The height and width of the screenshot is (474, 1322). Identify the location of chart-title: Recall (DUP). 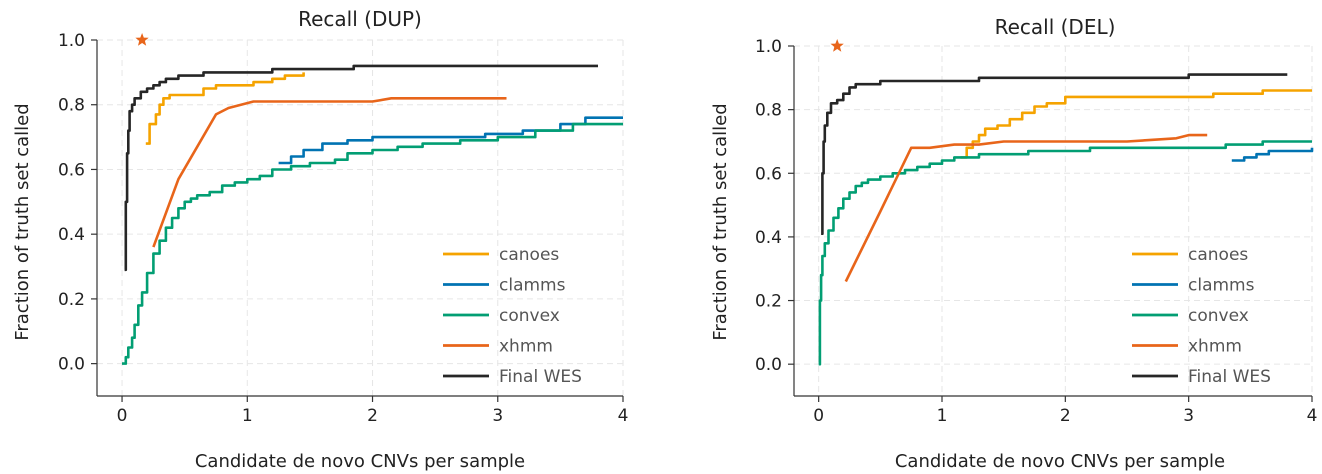
(360, 19).